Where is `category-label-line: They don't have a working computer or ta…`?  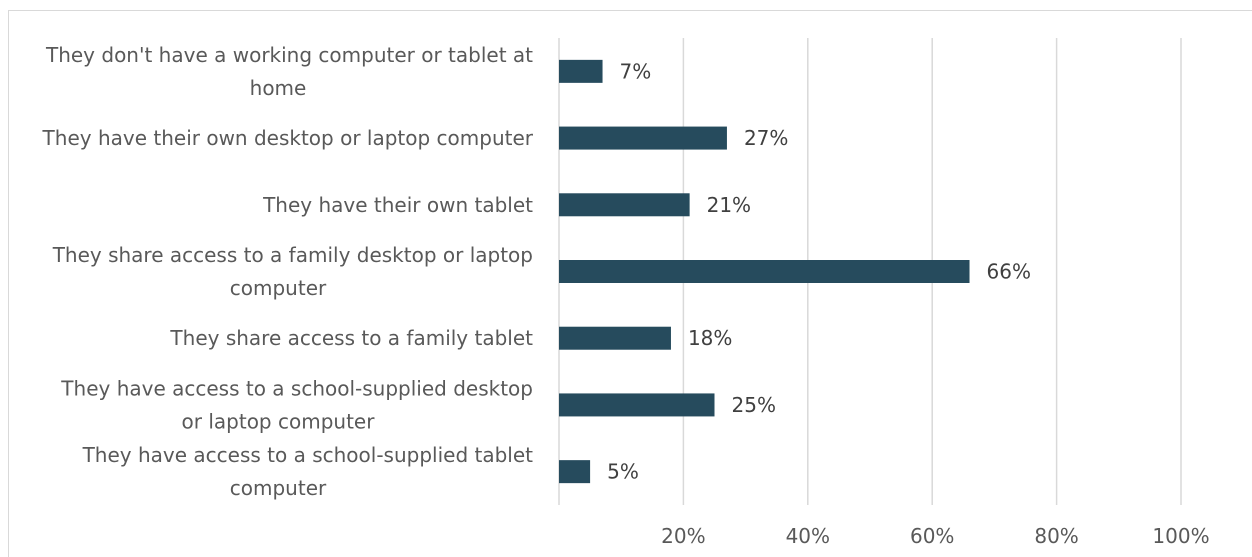
category-label-line: They don't have a working computer or ta… is located at coordinates (289, 55).